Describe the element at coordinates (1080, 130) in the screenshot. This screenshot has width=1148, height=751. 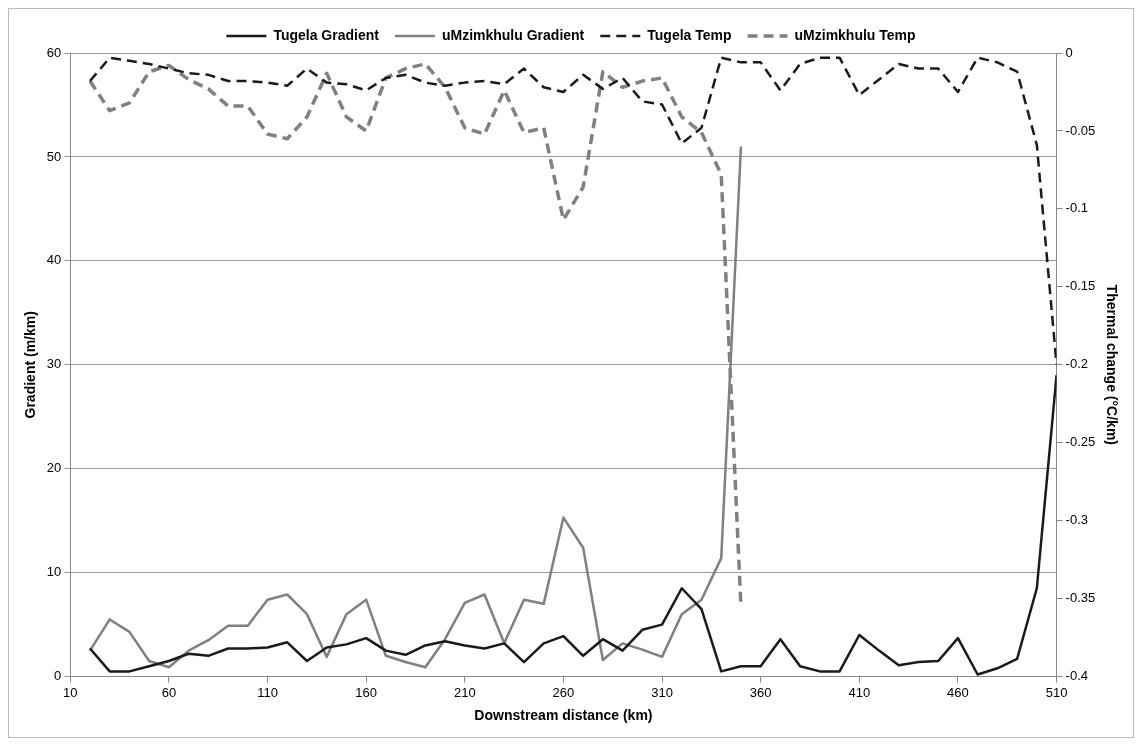
I see `y2-tick-label: -0.05` at that location.